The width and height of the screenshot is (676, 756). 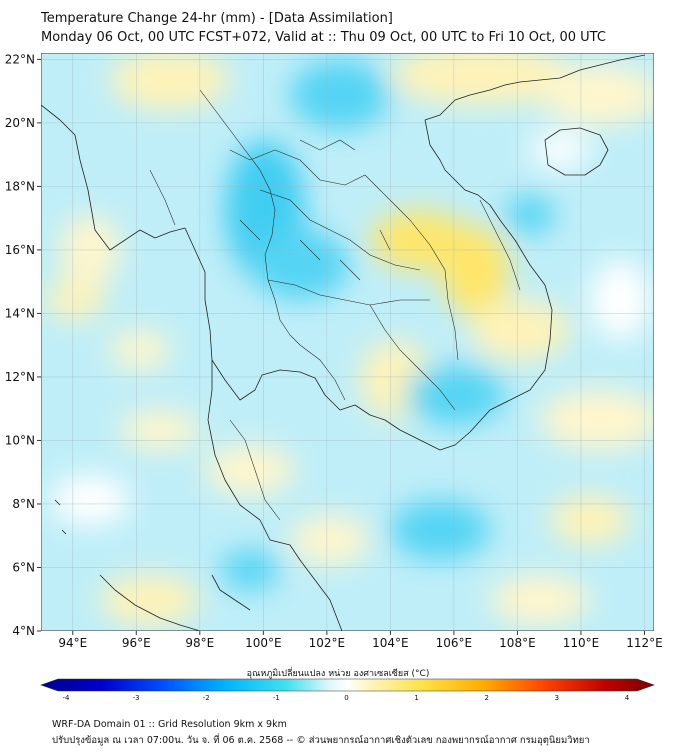 What do you see at coordinates (346, 698) in the screenshot?
I see `colorbar-tick-label: 0` at bounding box center [346, 698].